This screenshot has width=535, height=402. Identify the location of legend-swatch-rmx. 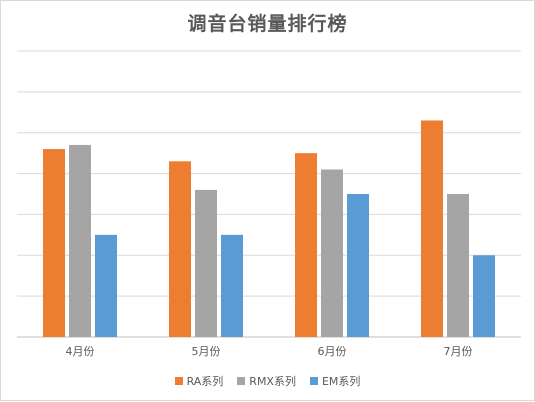
(241, 381).